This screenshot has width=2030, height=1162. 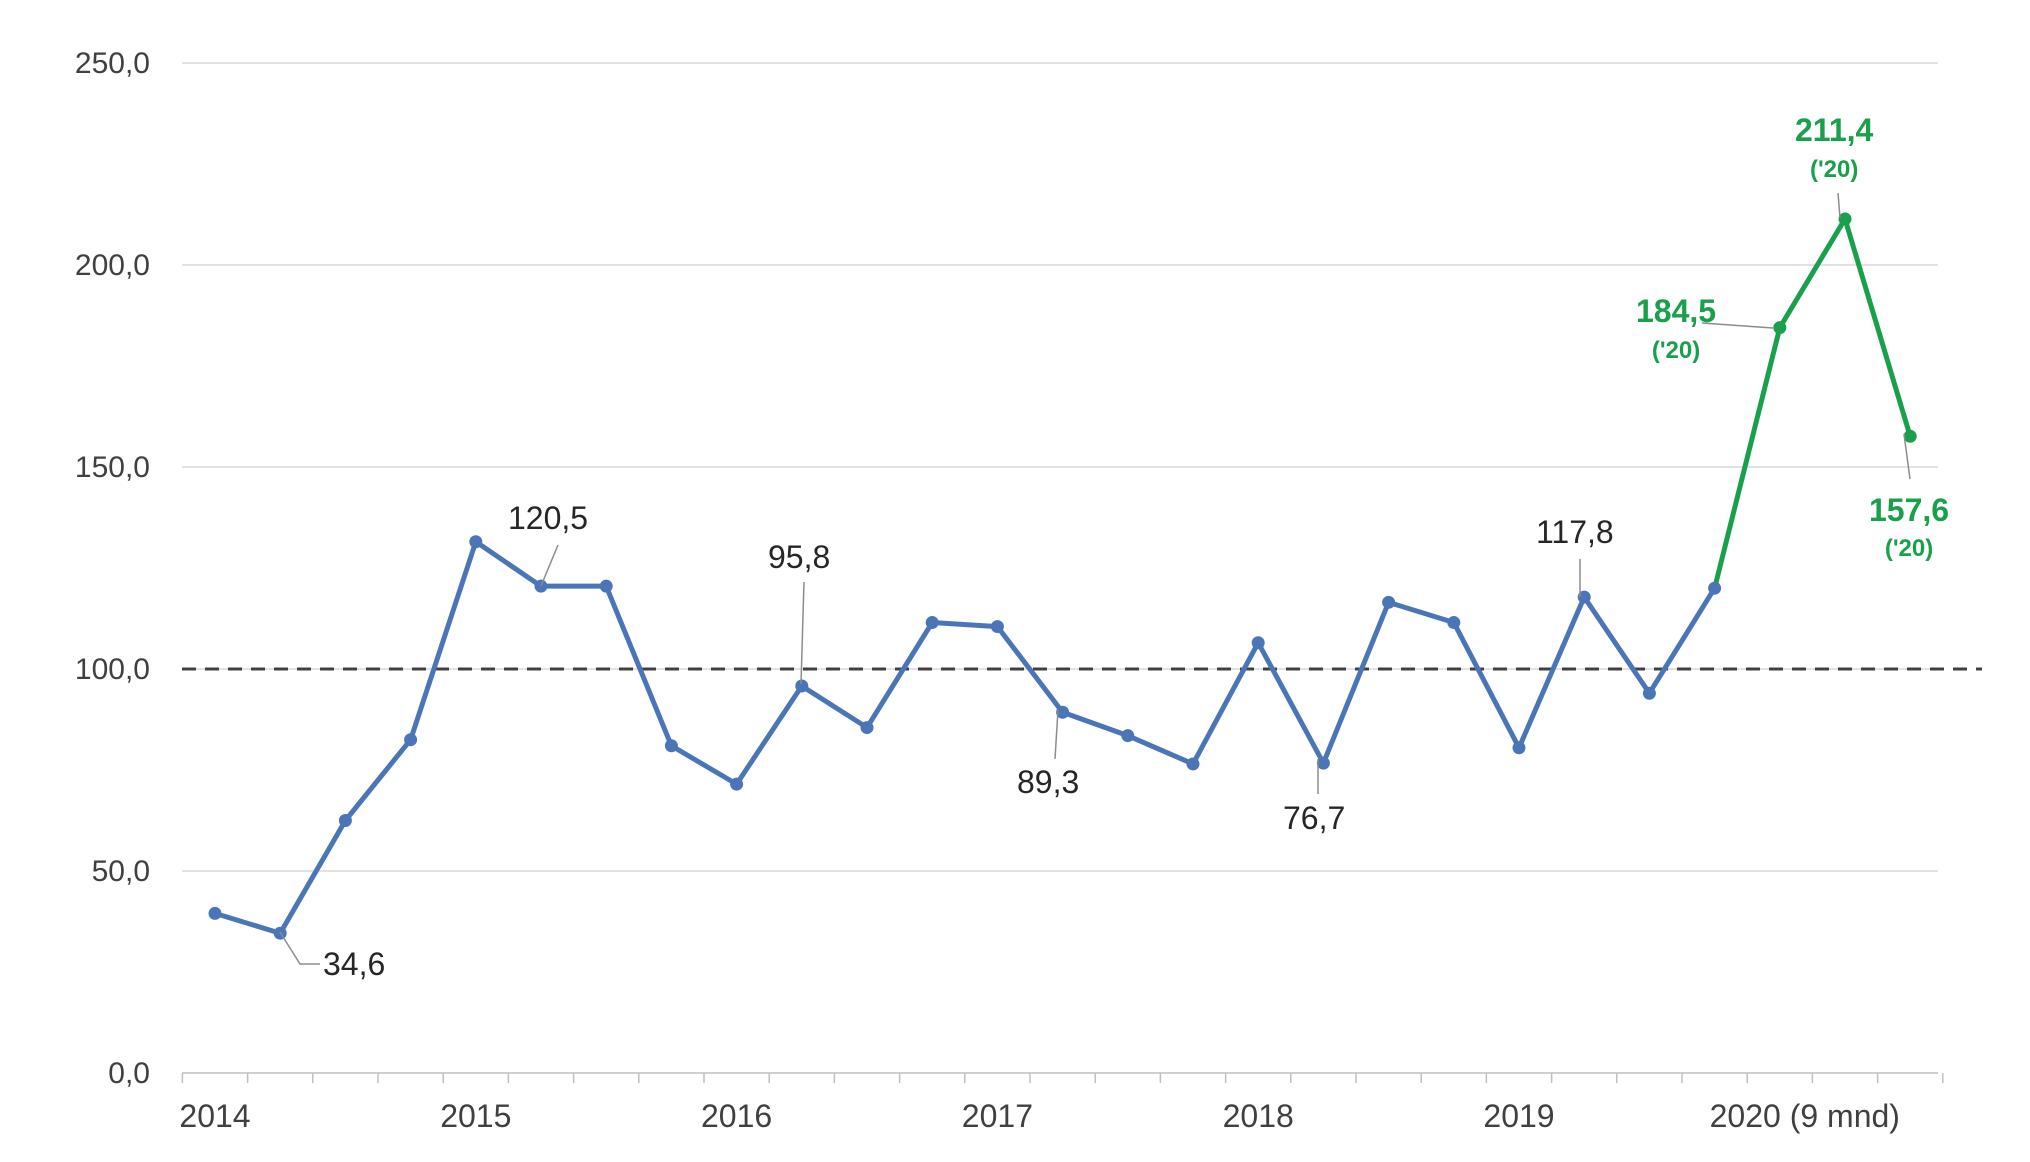 I want to click on y-tick-label: 200,0, so click(x=112, y=265).